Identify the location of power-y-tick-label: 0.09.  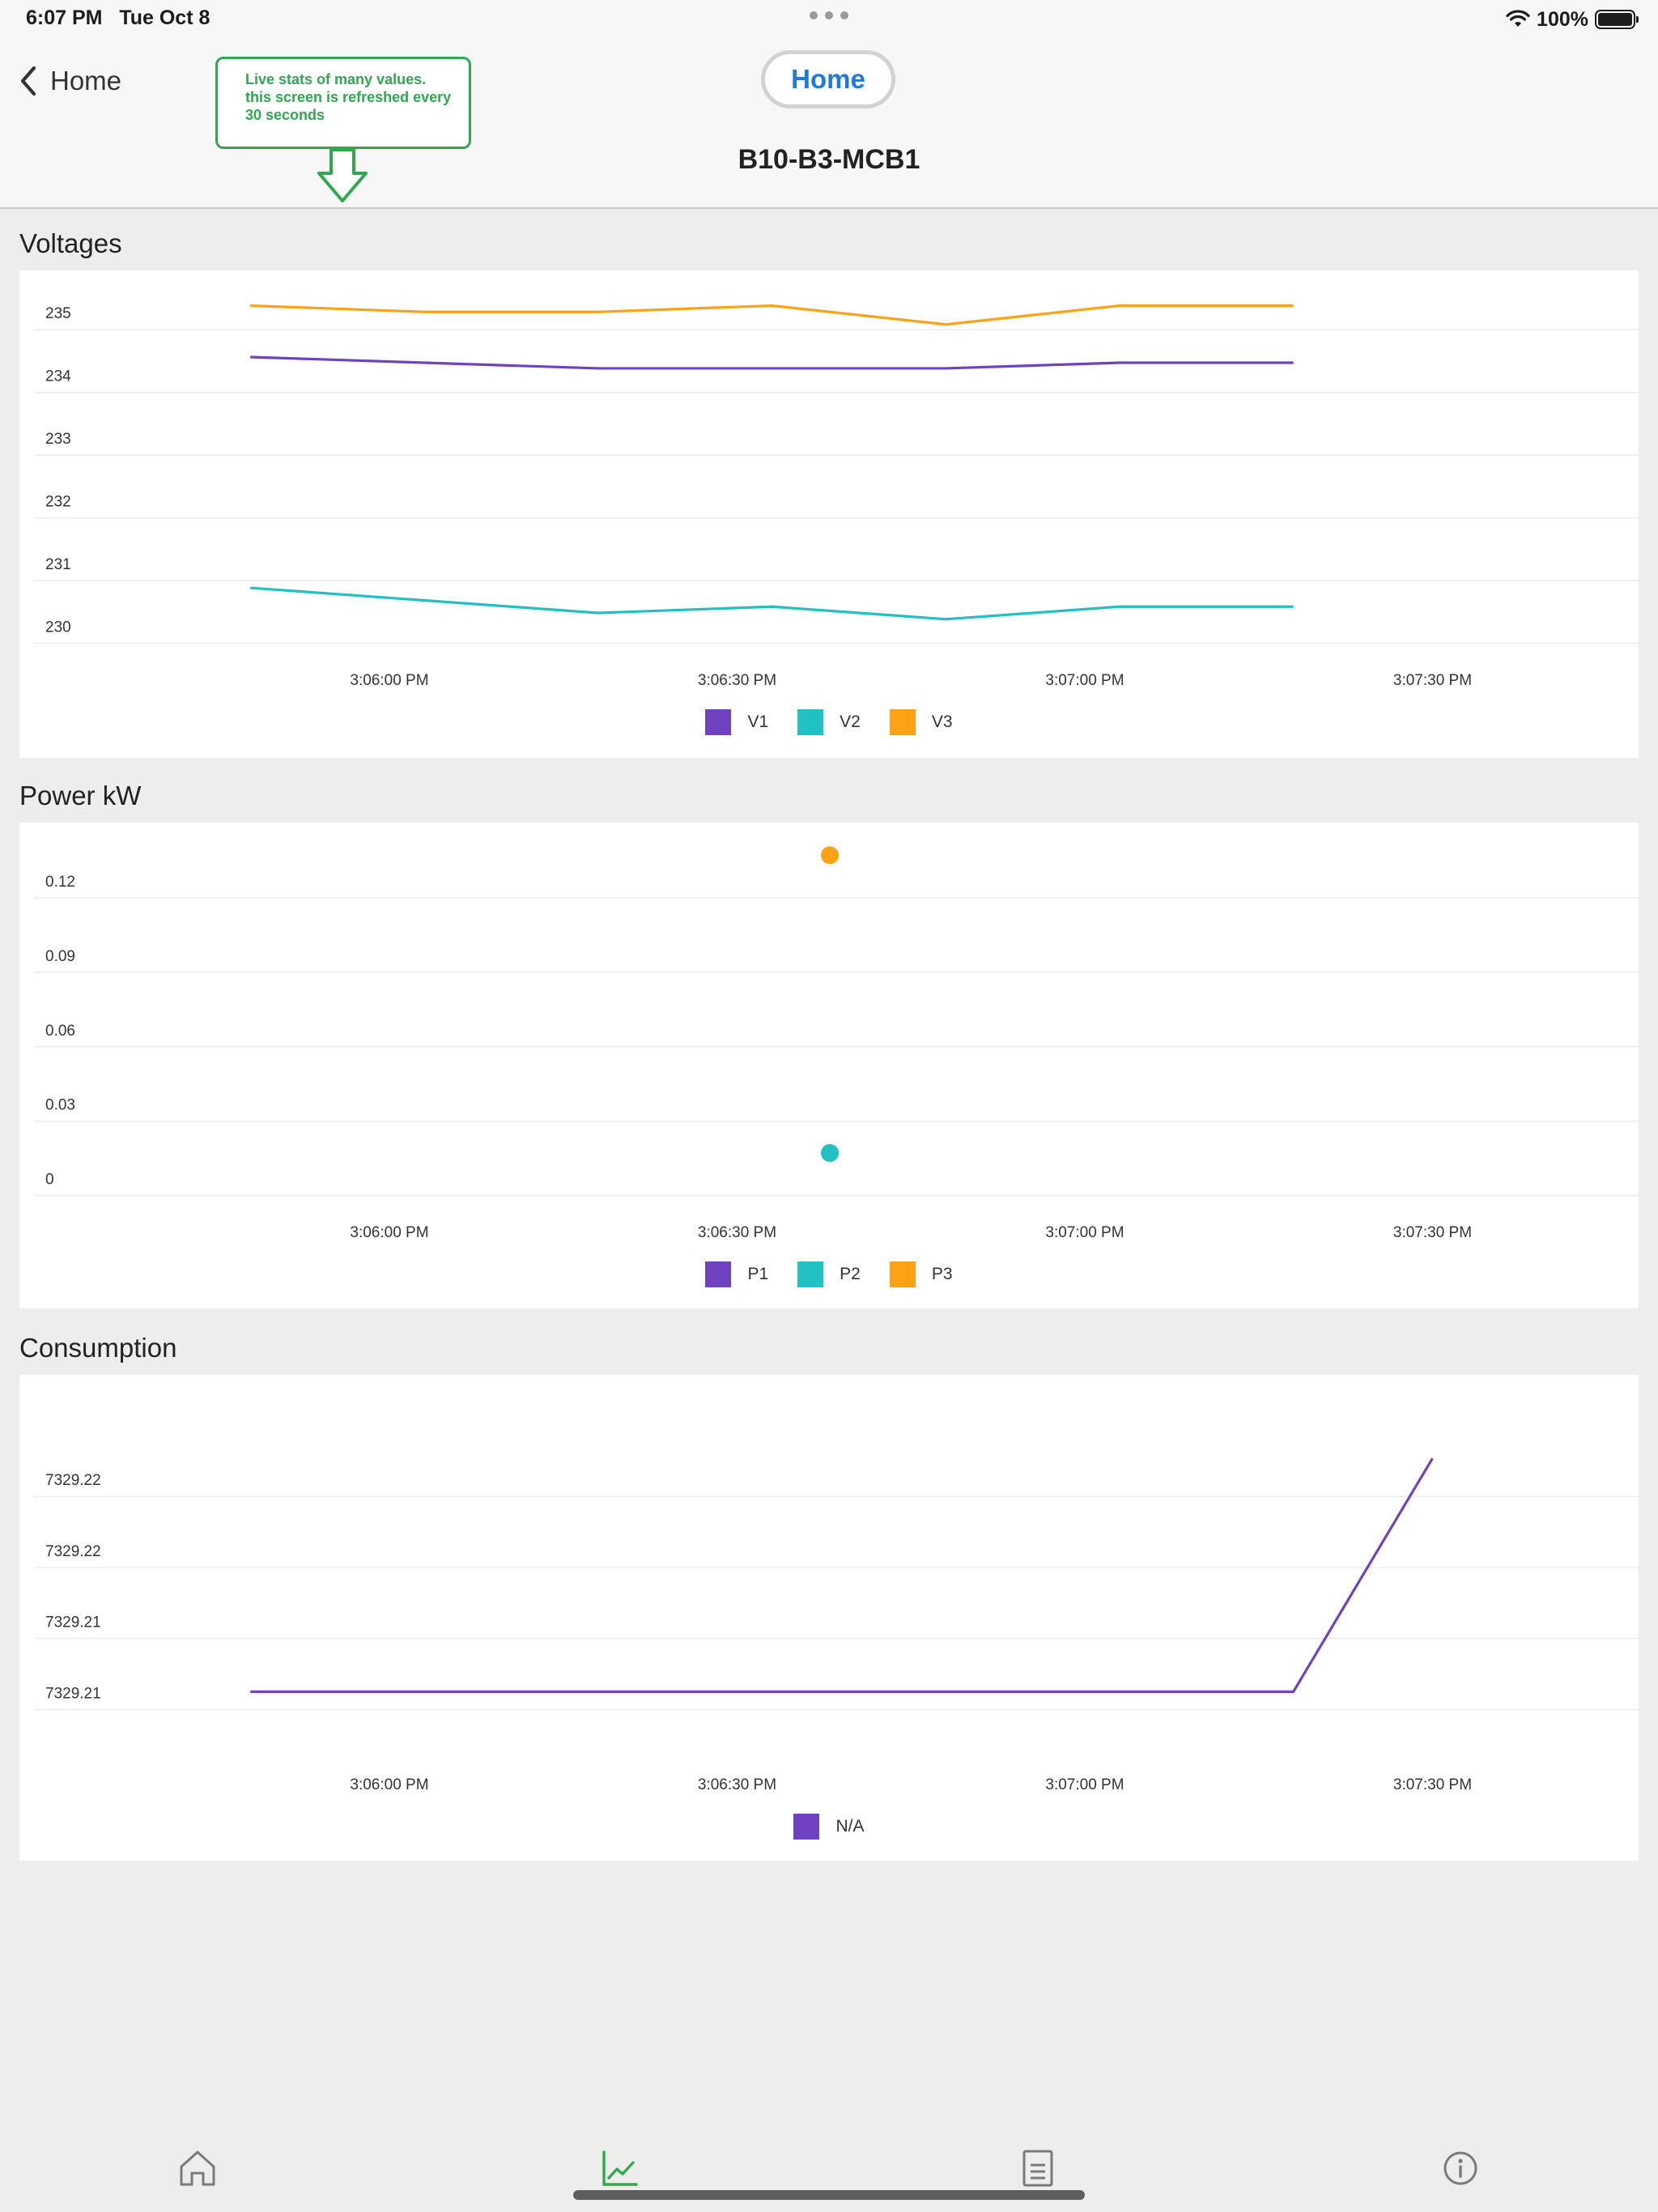
(60, 957).